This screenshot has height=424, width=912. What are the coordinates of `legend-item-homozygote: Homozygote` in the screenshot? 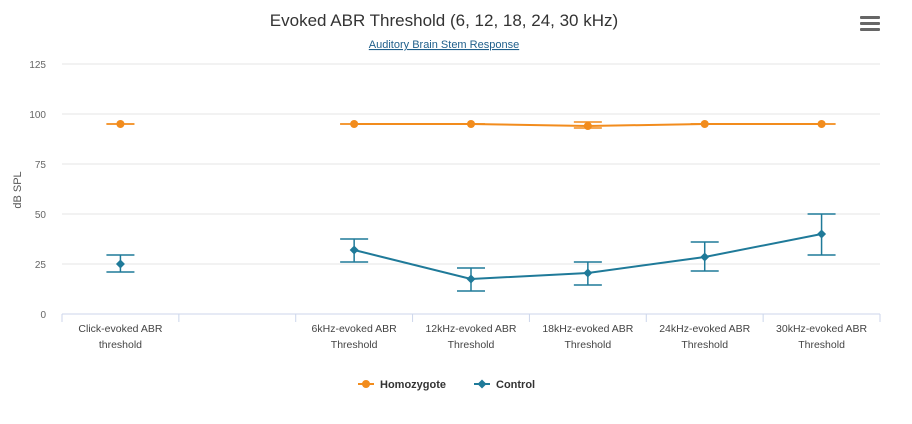 It's located at (402, 385).